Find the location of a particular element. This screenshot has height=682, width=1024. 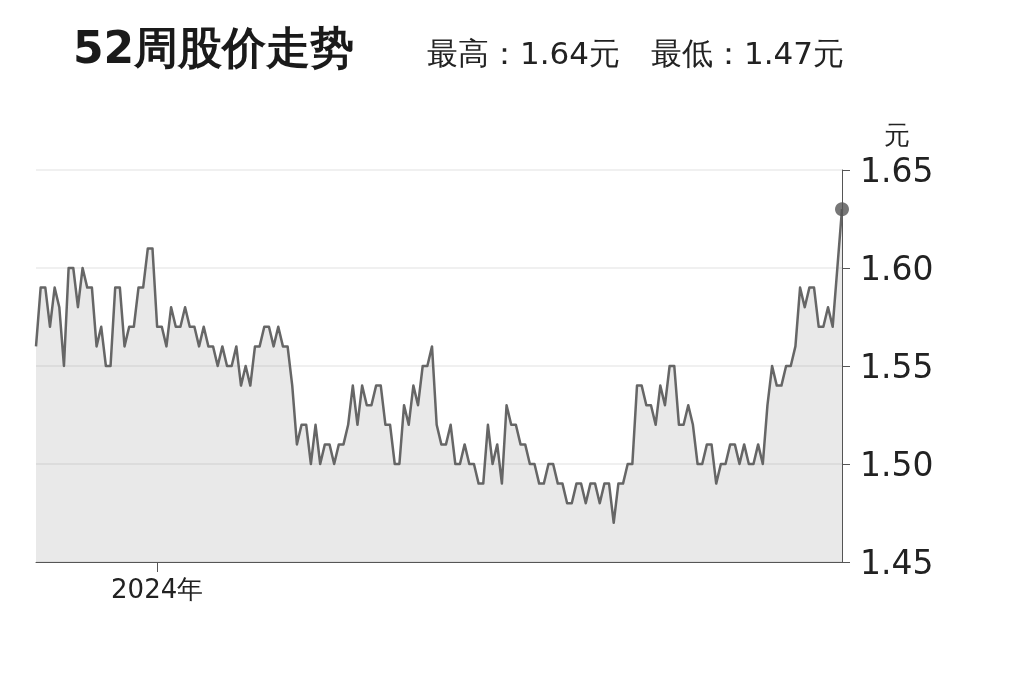

y-tick-label: 1.50 is located at coordinates (897, 464).